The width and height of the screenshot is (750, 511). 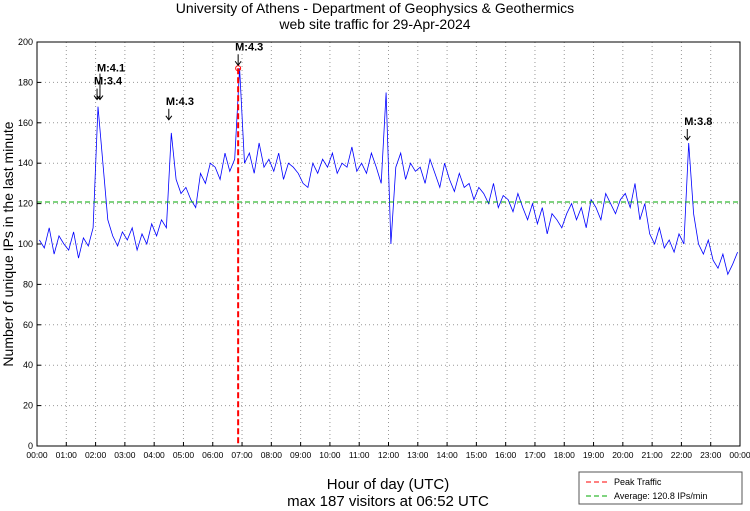 I want to click on x-tick-label: 23:00, so click(x=711, y=455).